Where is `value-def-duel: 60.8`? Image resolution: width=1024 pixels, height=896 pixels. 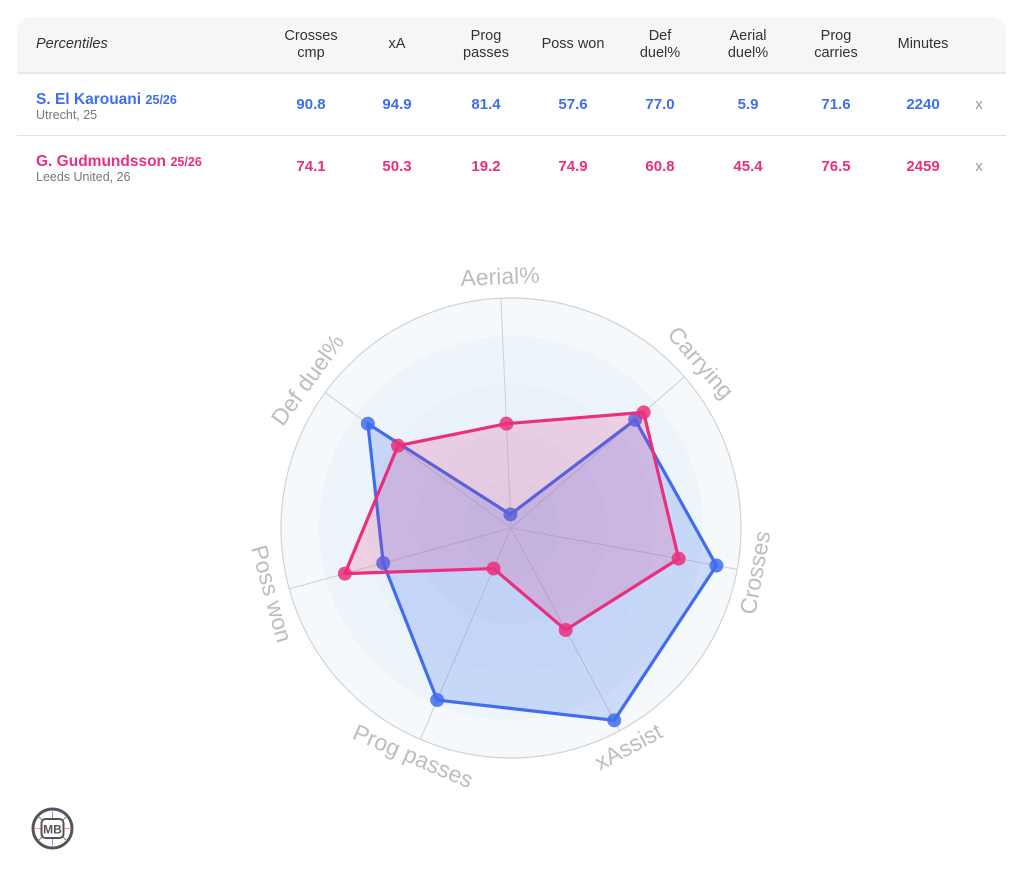
value-def-duel: 60.8 is located at coordinates (660, 166).